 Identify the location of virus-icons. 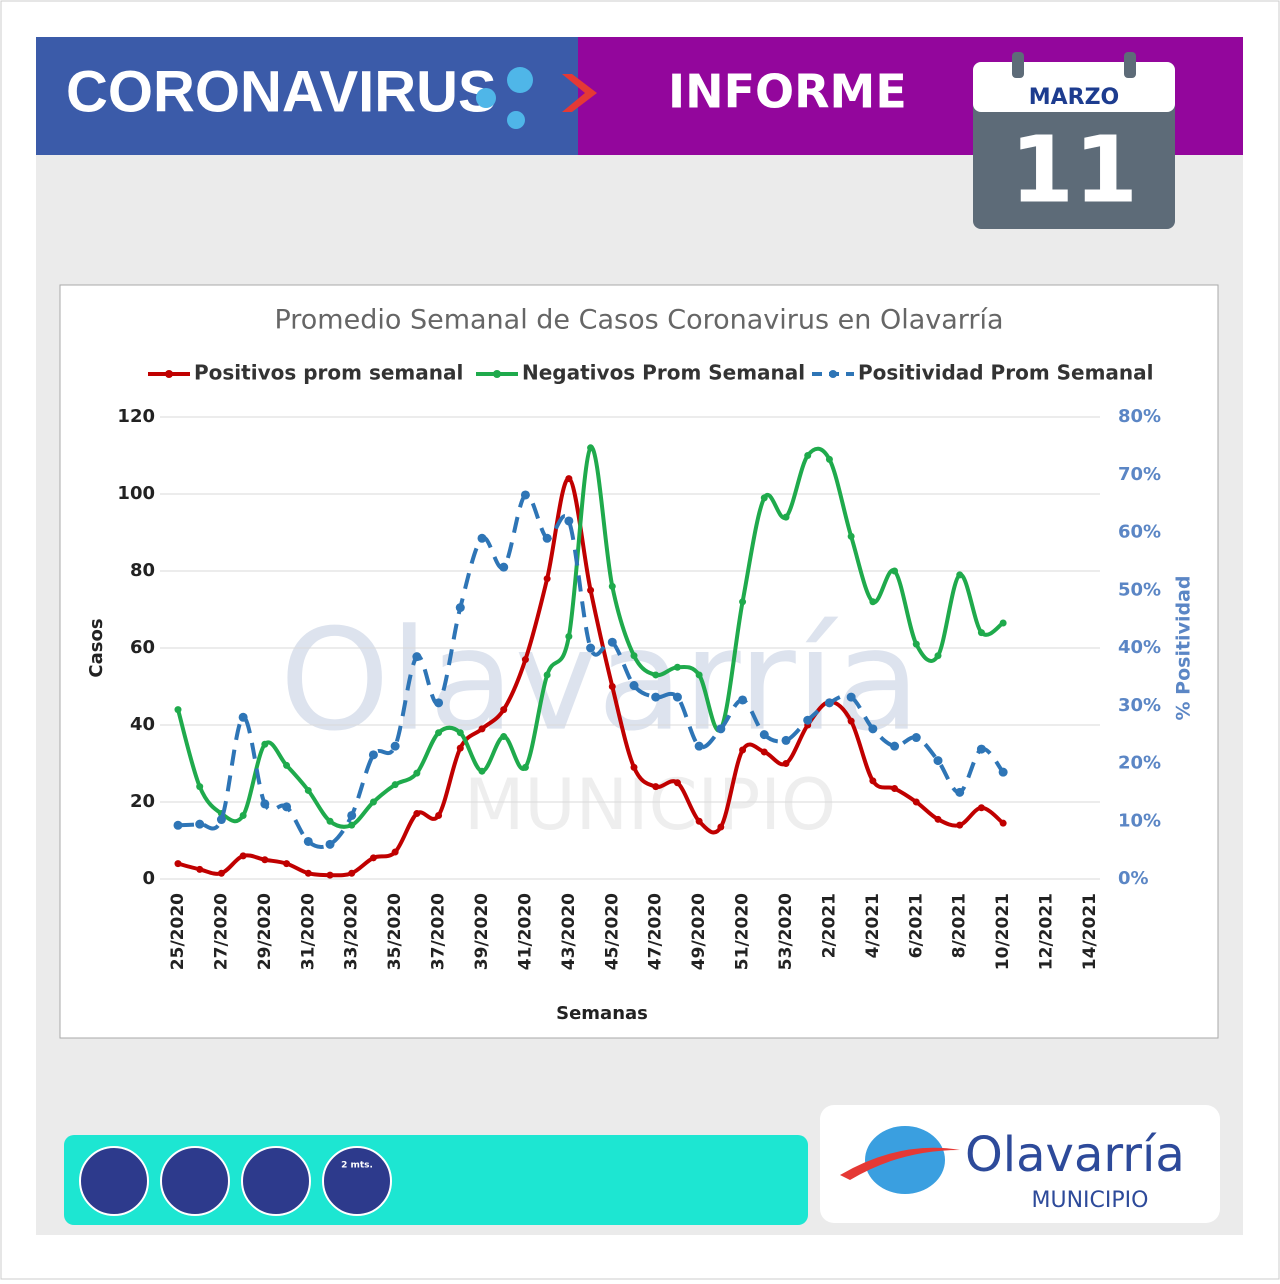
(504, 98).